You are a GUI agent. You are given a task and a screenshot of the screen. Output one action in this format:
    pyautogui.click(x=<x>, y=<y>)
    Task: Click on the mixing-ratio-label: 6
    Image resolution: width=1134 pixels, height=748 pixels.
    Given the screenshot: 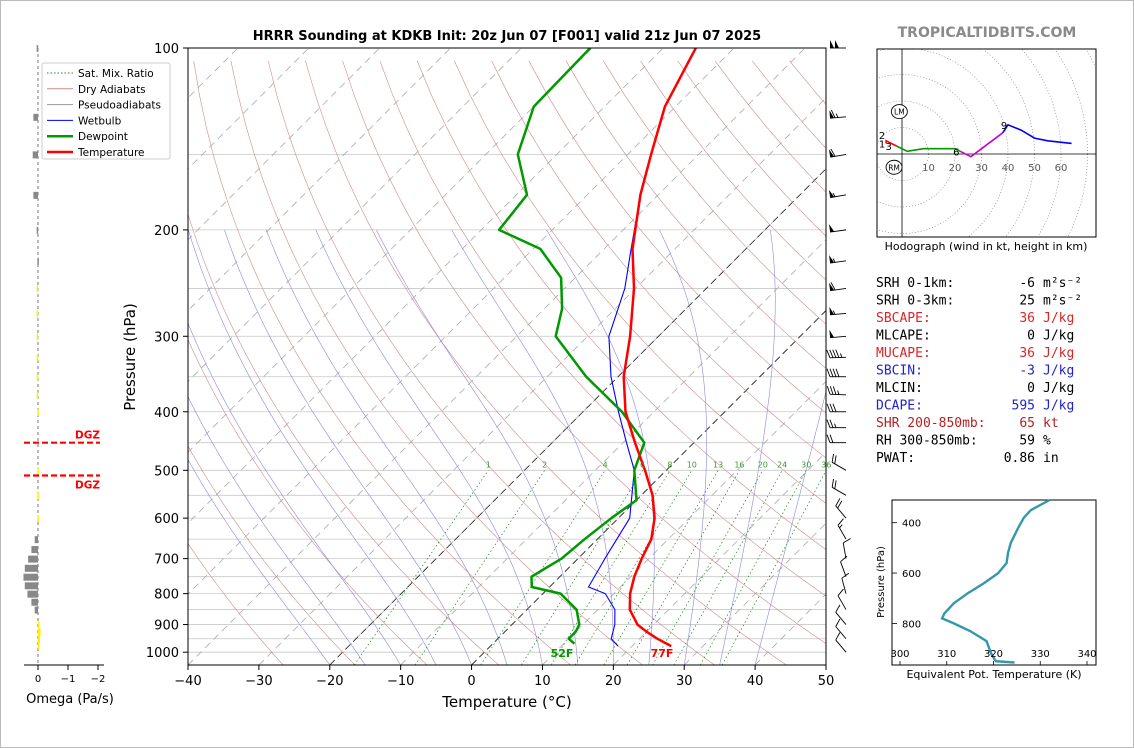 What is the action you would take?
    pyautogui.click(x=642, y=464)
    